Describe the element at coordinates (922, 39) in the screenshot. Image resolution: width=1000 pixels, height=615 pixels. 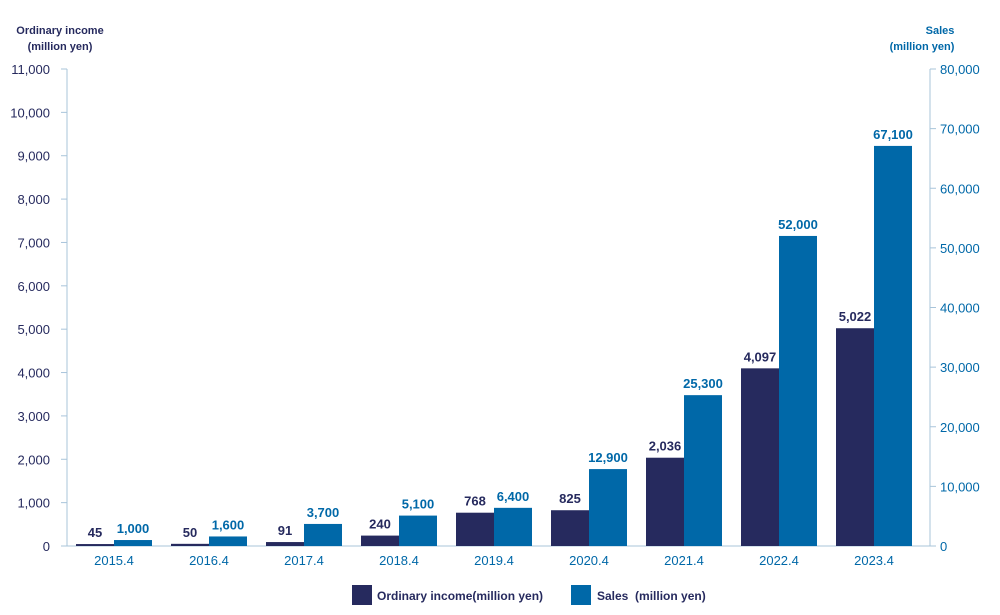
I see `right-axis-title: Sales (million yen)` at that location.